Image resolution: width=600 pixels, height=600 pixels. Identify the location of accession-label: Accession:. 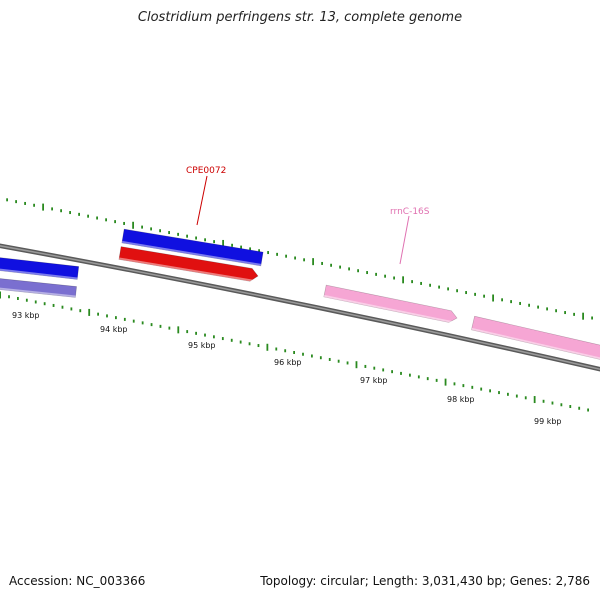
(41, 581).